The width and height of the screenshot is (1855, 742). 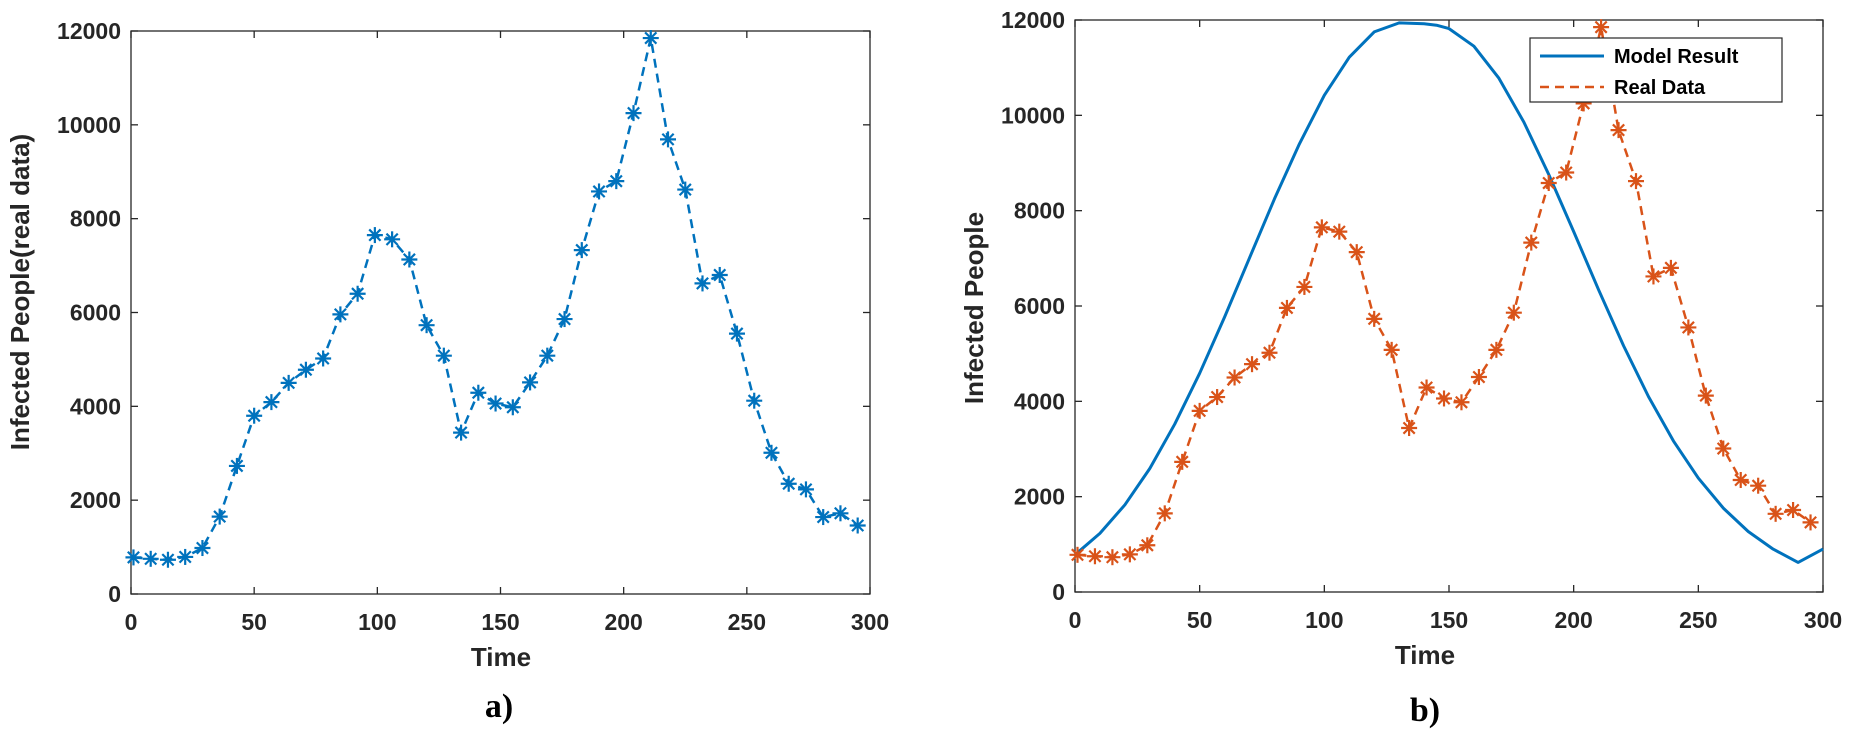 What do you see at coordinates (89, 31) in the screenshot?
I see `panel-a-y-tick-label: 12000` at bounding box center [89, 31].